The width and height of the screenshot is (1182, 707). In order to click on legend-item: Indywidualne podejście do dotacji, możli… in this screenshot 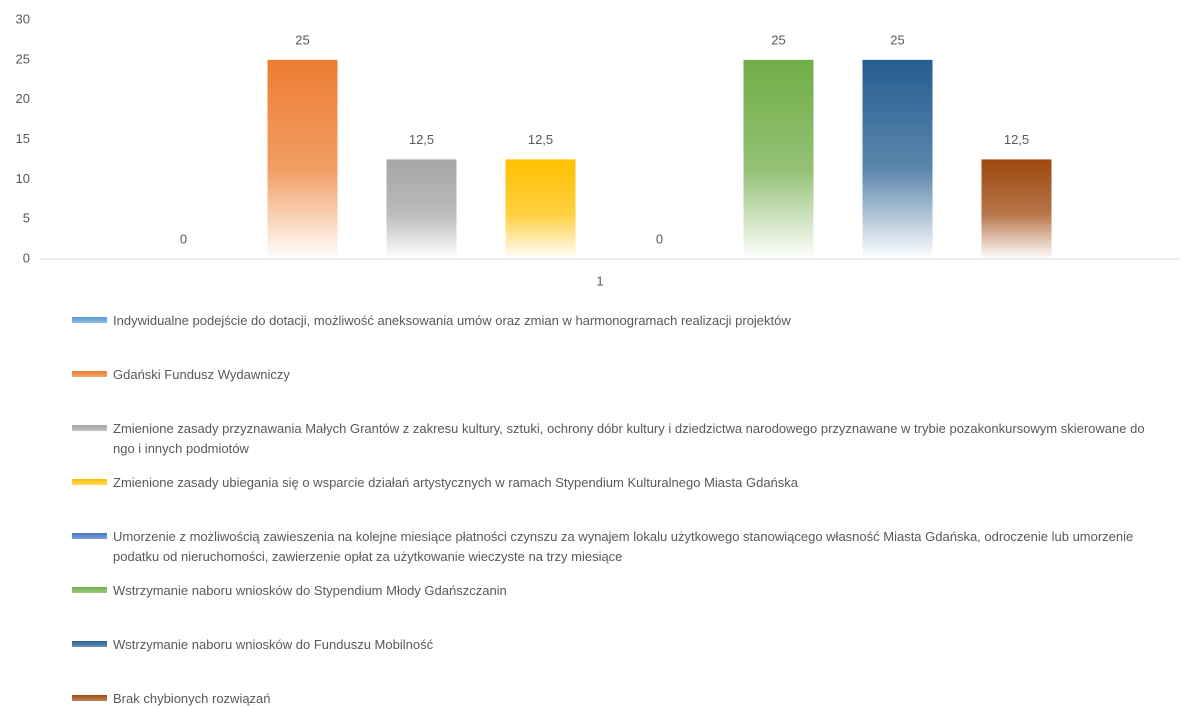, I will do `click(617, 338)`.